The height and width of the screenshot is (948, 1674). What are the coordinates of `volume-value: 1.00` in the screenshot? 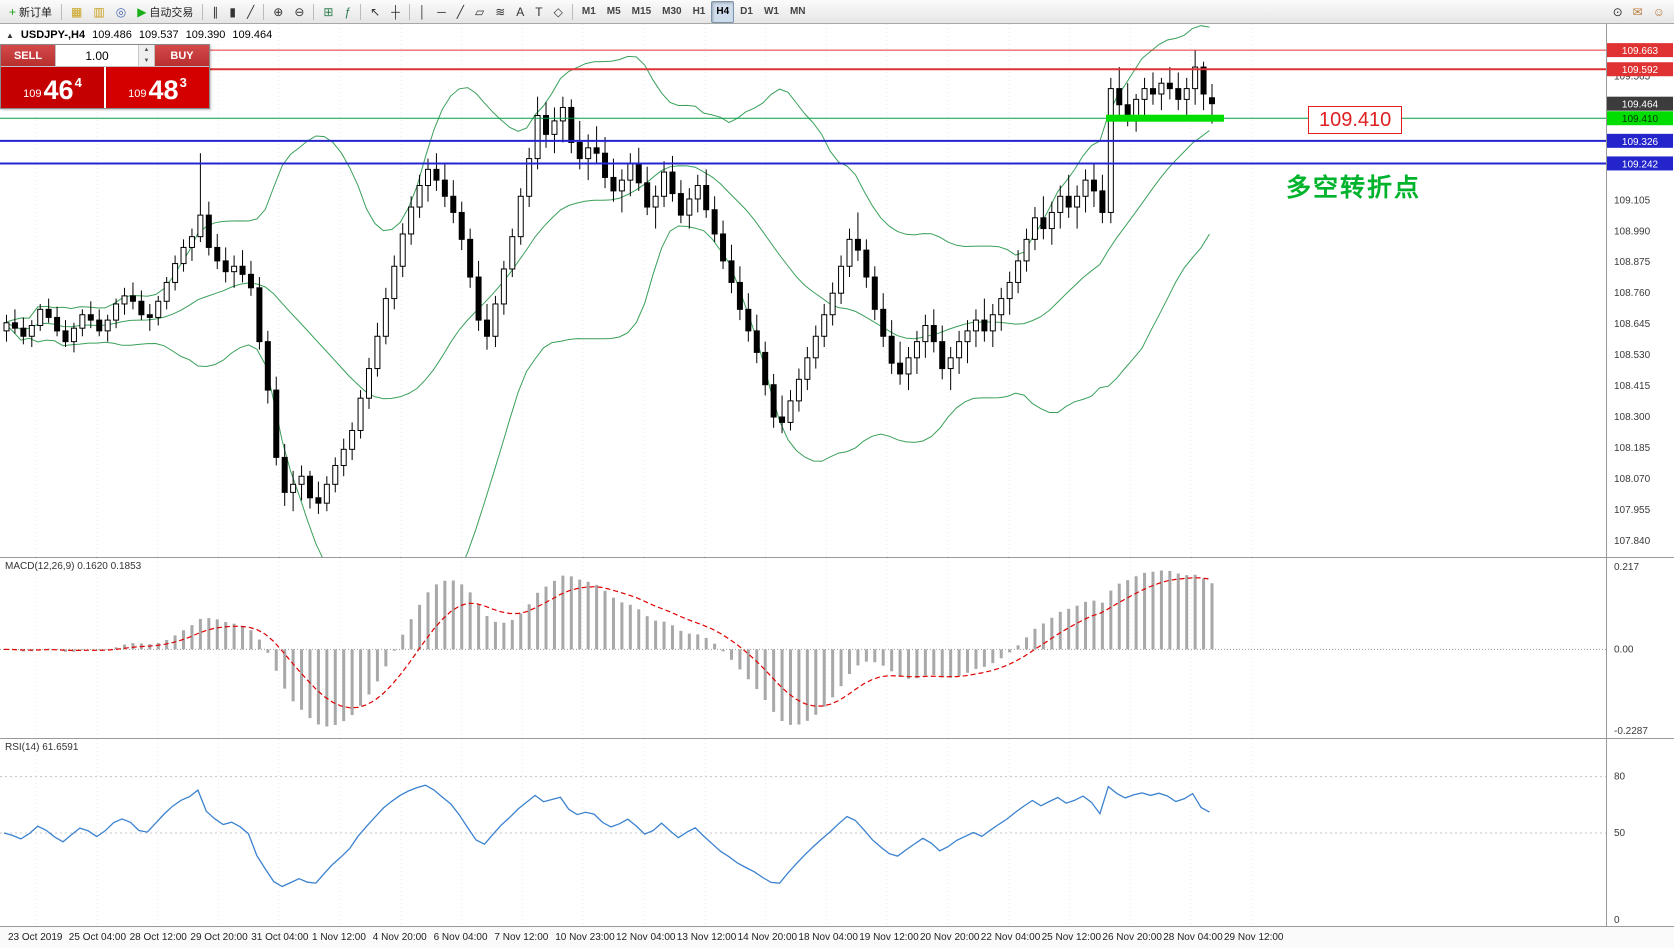 It's located at (97, 55).